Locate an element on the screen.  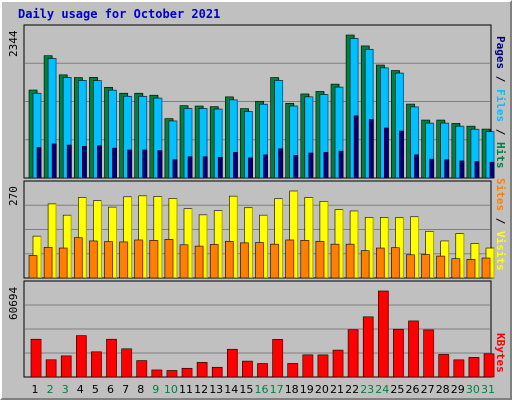
legend-item-files: Files is located at coordinates (500, 106).